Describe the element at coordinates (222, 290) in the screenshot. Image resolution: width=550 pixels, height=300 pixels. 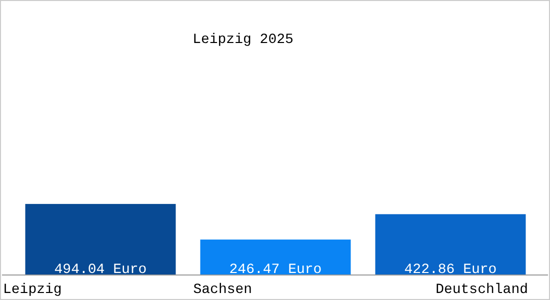
I see `x-tick-label: Sachsen` at that location.